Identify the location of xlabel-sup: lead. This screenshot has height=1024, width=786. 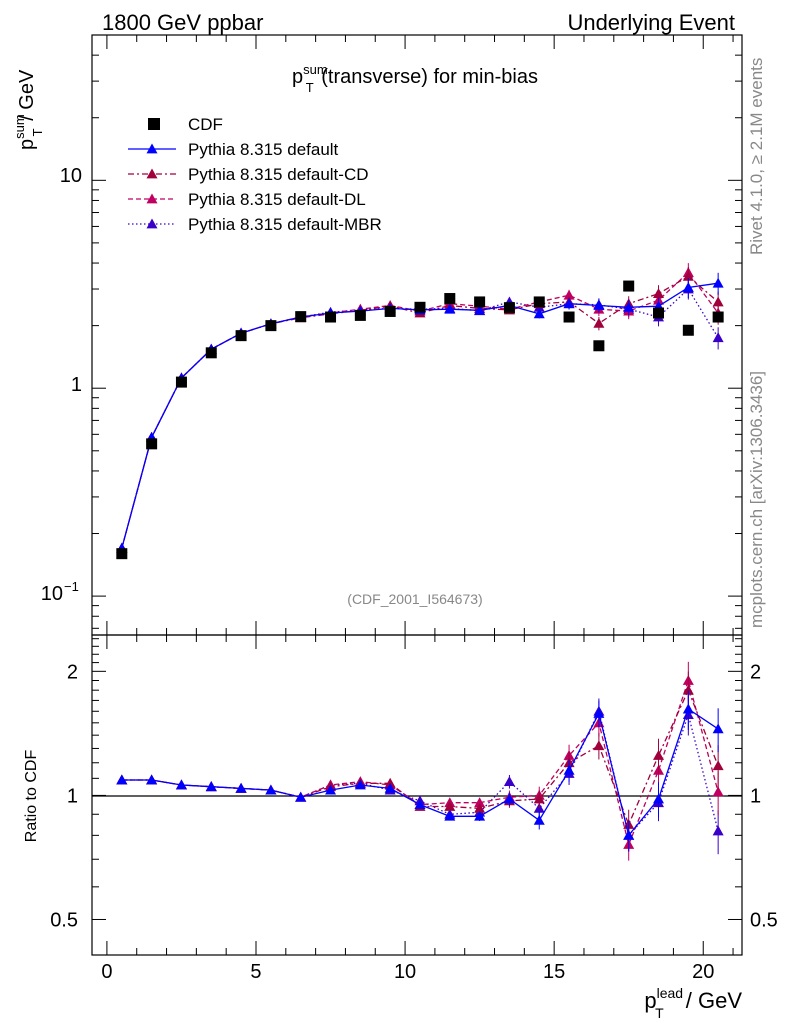
(670, 993).